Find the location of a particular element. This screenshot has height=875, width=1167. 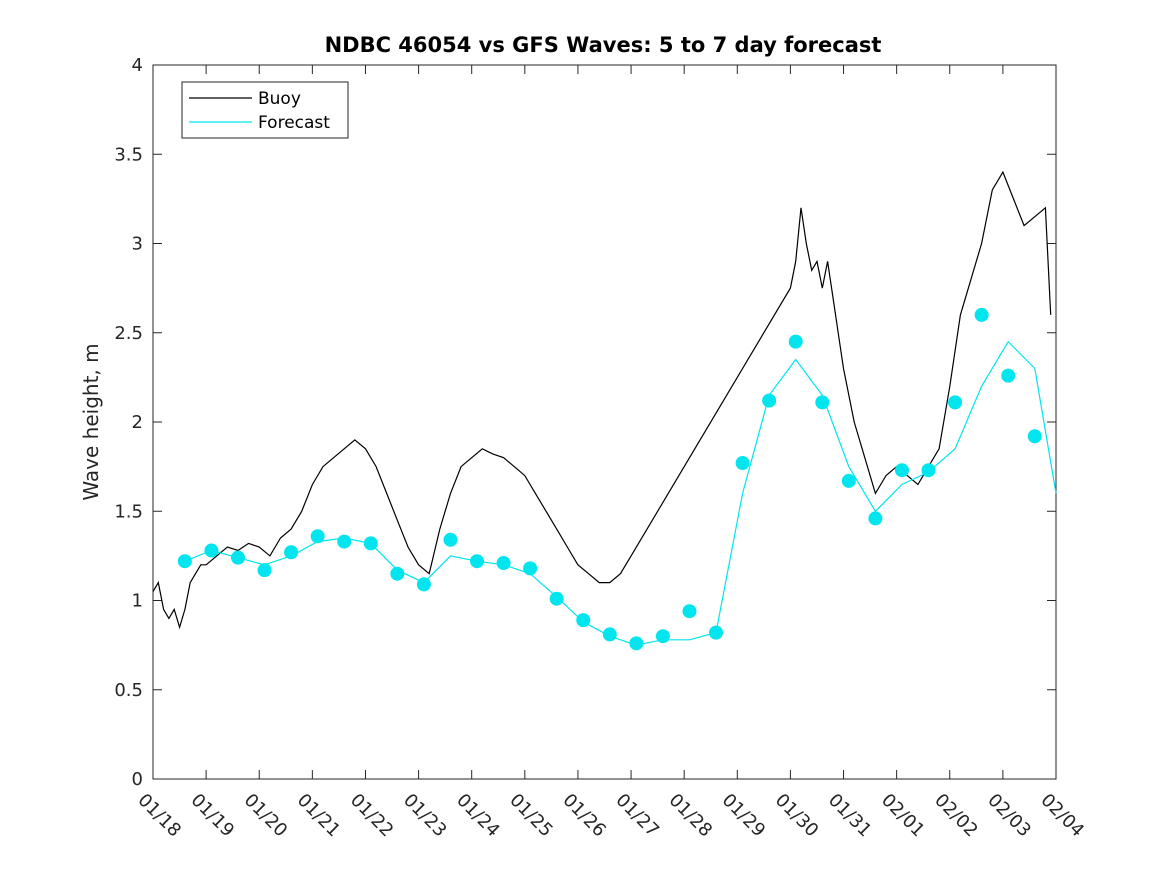

legend-buoy-label: Buoy is located at coordinates (279, 99).